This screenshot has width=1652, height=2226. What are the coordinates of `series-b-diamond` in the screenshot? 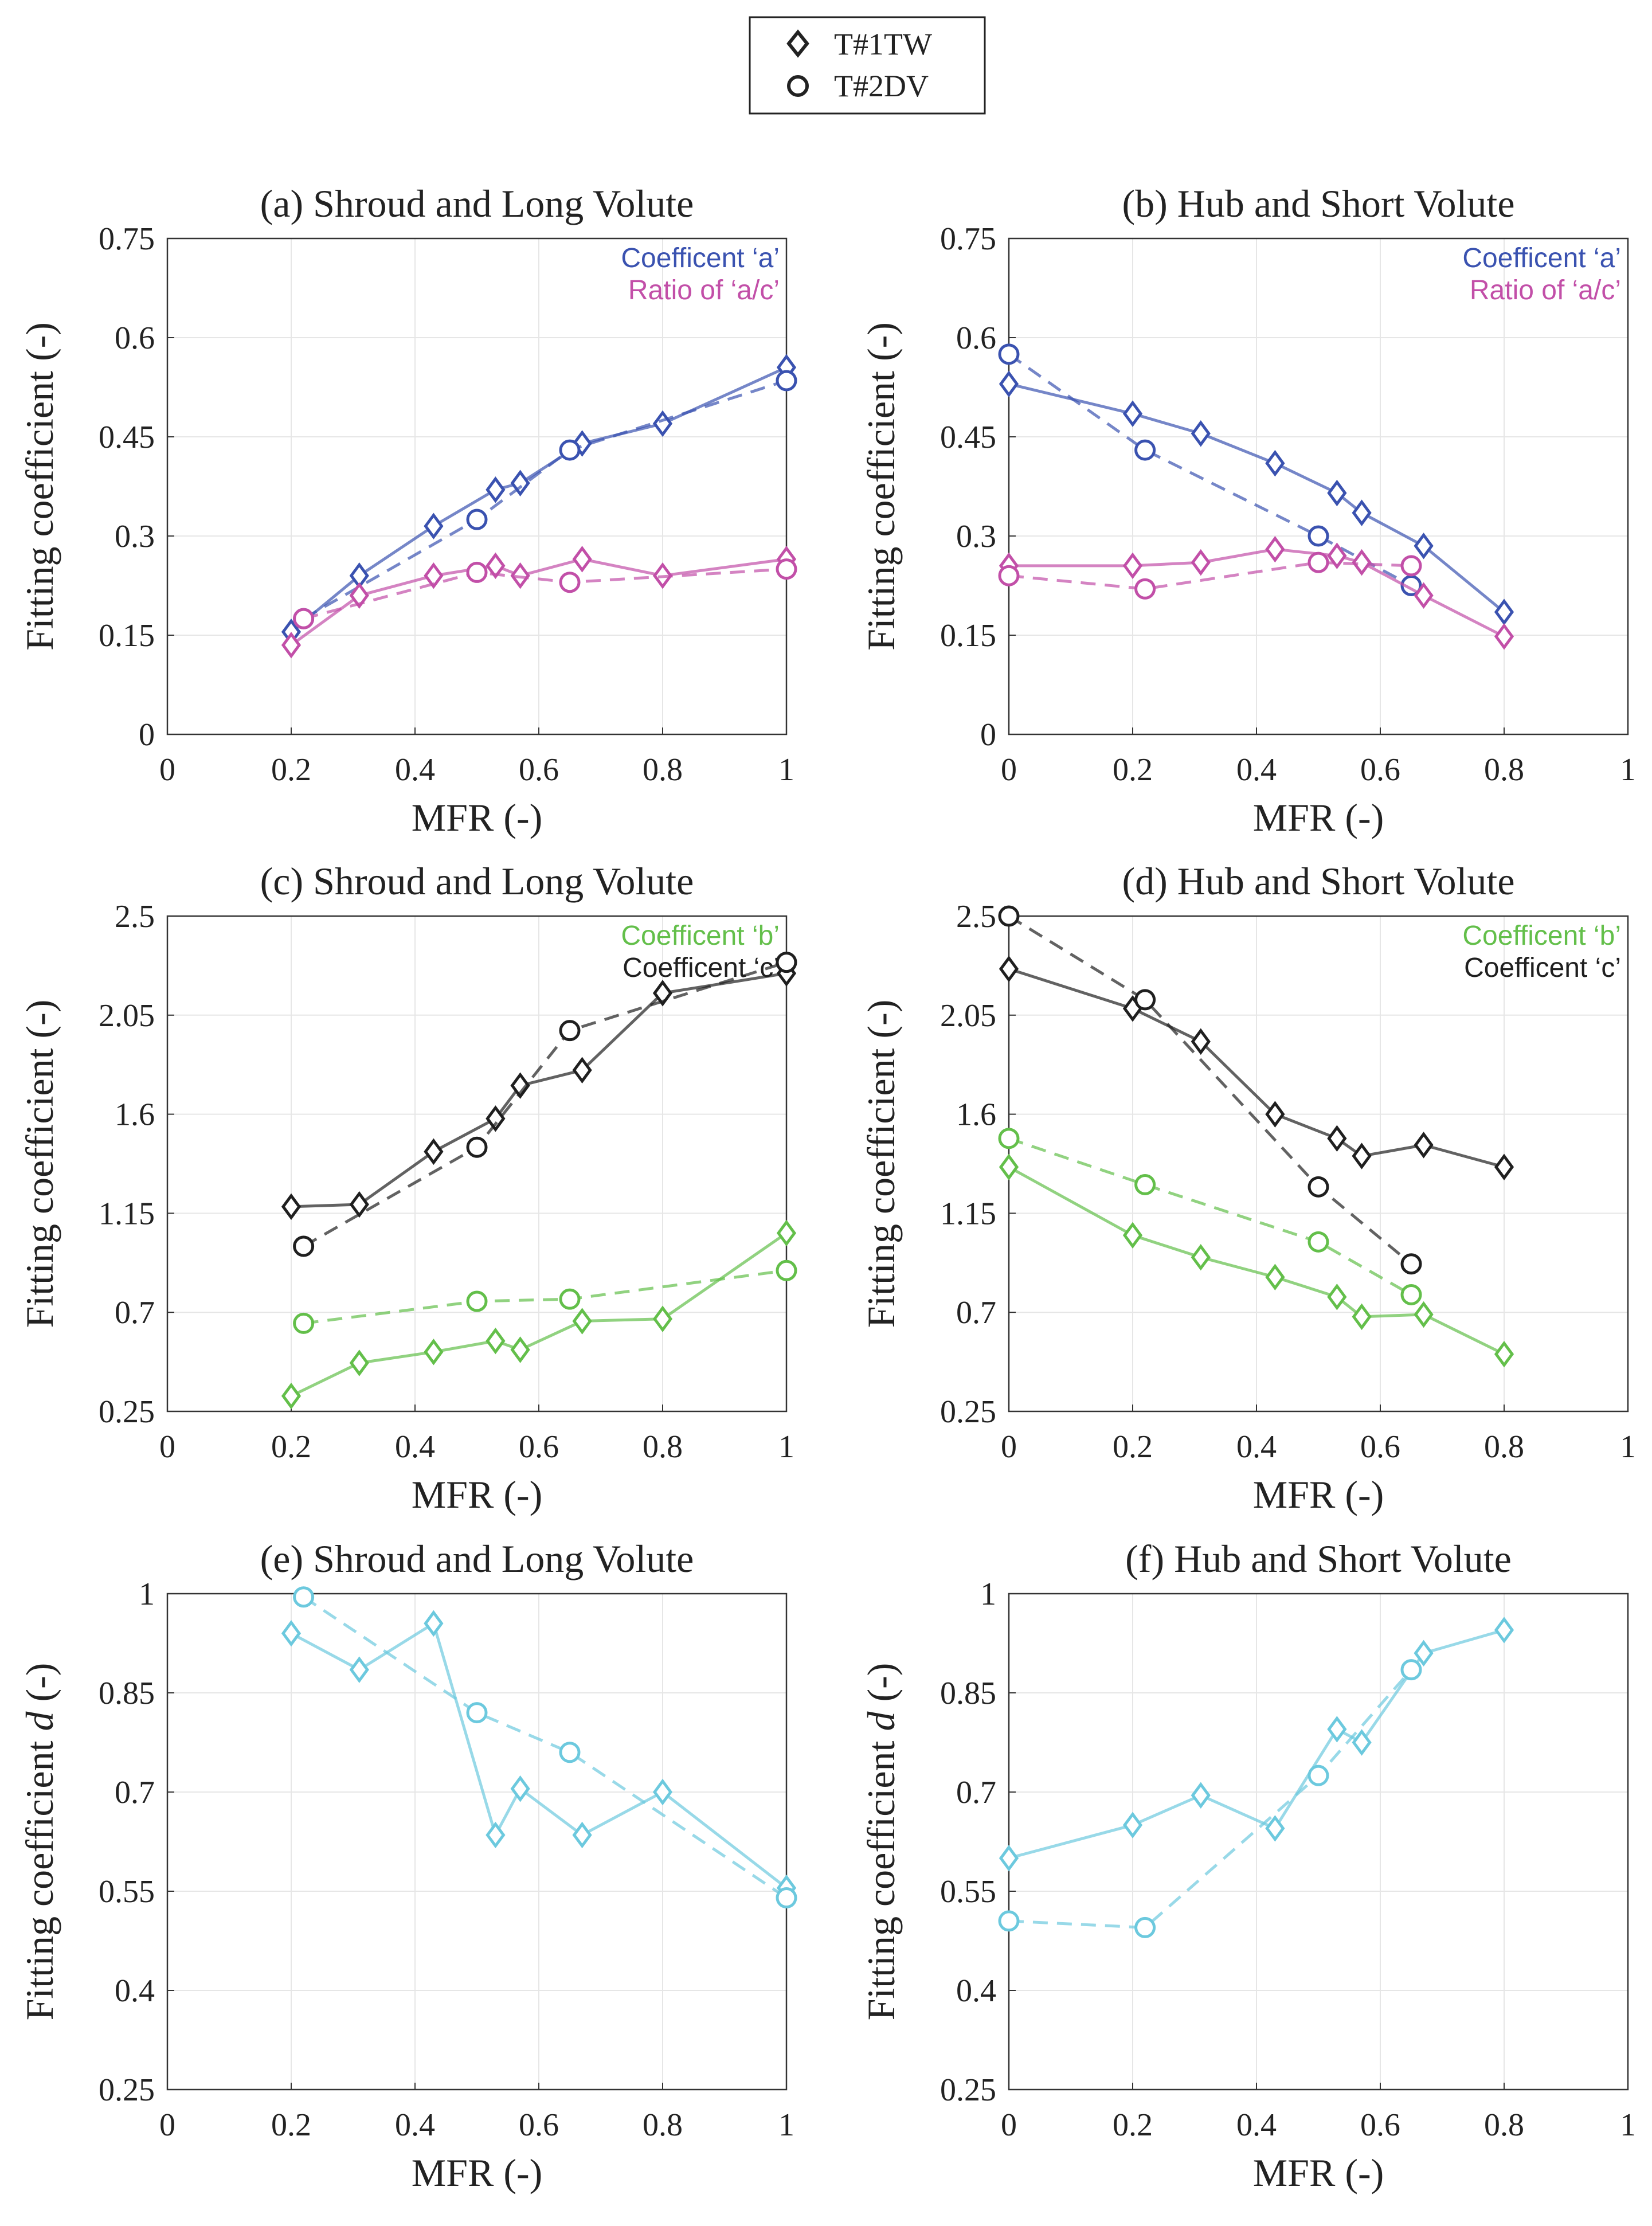 It's located at (539, 1315).